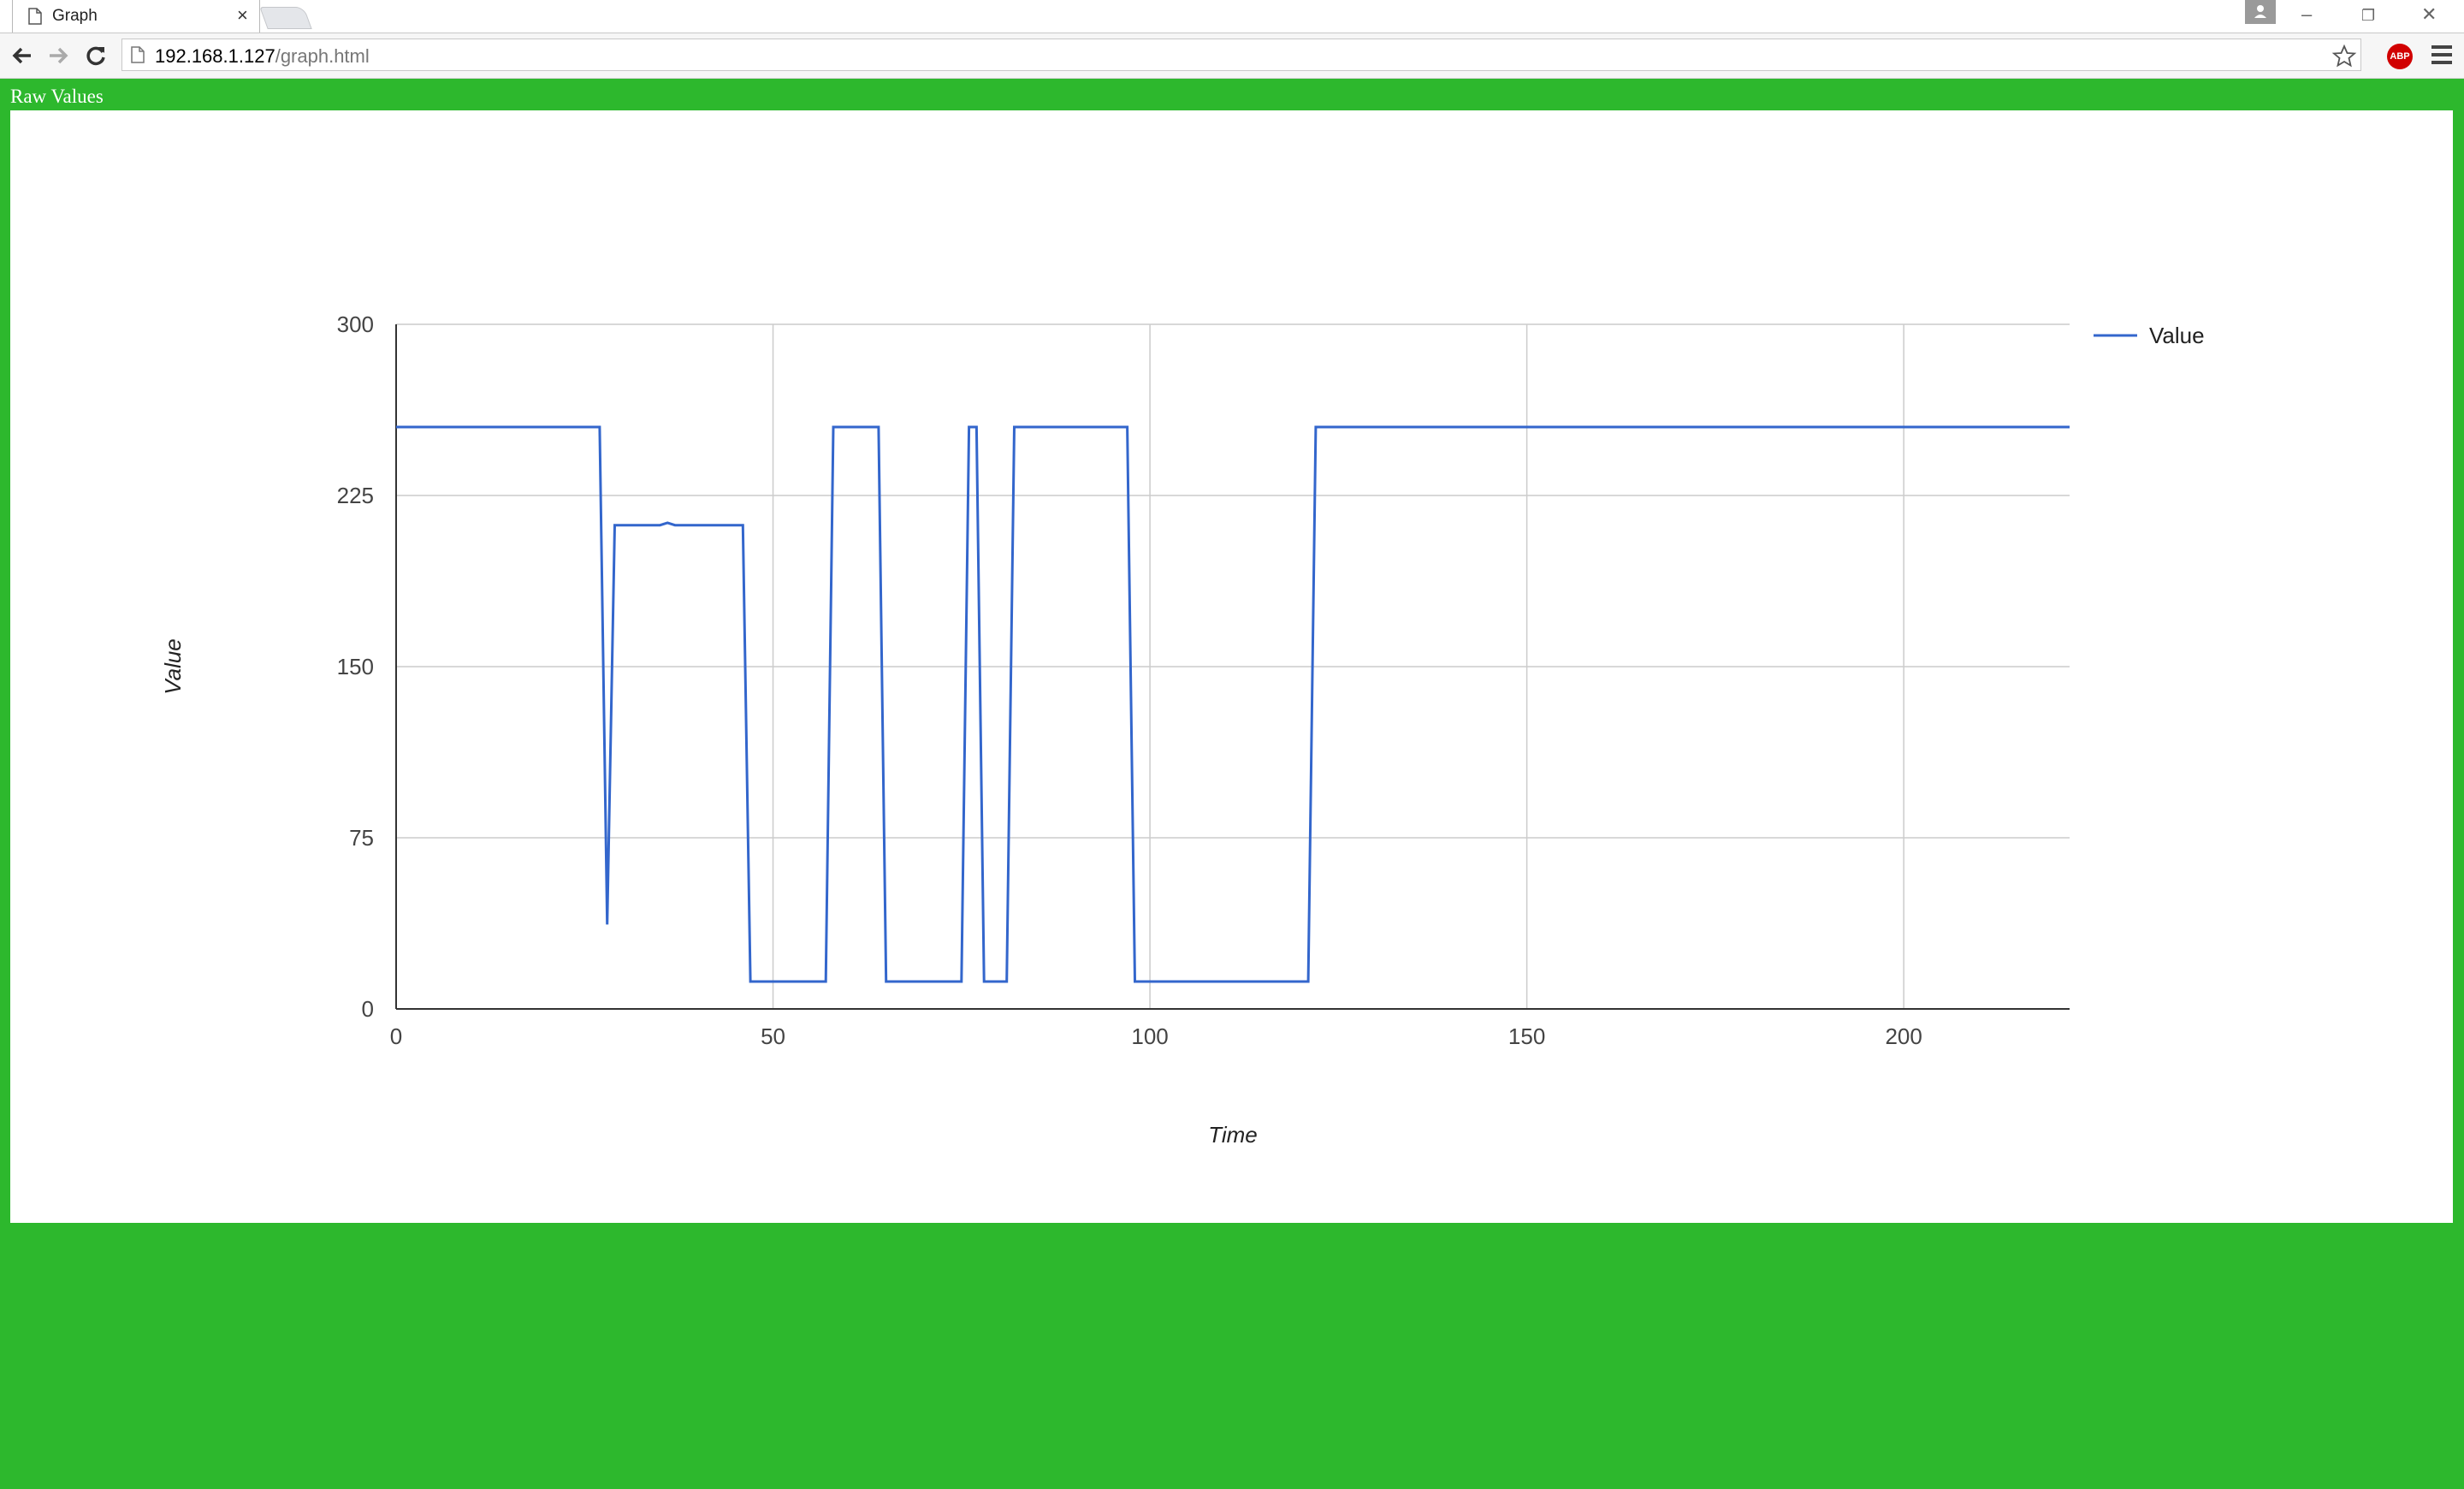 The width and height of the screenshot is (2464, 1489). Describe the element at coordinates (2344, 56) in the screenshot. I see `bookmark-star-icon` at that location.